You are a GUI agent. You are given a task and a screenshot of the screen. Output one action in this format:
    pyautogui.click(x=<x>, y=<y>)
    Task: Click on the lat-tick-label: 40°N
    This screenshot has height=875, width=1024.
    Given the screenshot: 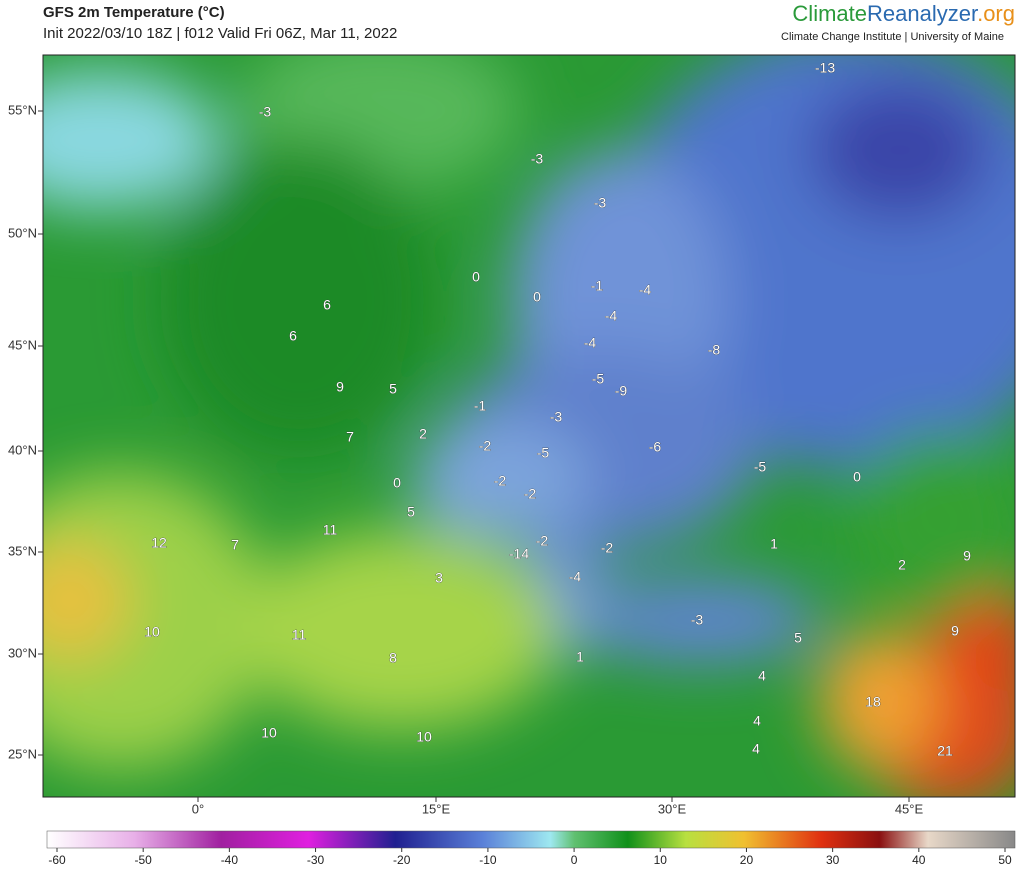 What is the action you would take?
    pyautogui.click(x=22, y=449)
    